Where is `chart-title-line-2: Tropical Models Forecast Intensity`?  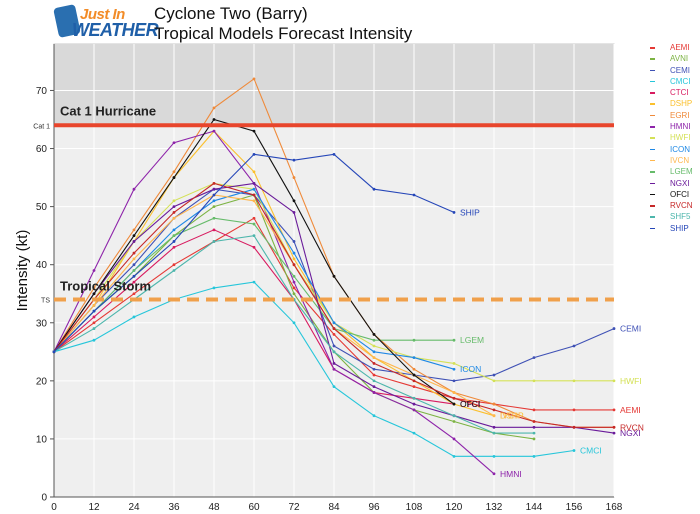 chart-title-line-2: Tropical Models Forecast Intensity is located at coordinates (283, 33).